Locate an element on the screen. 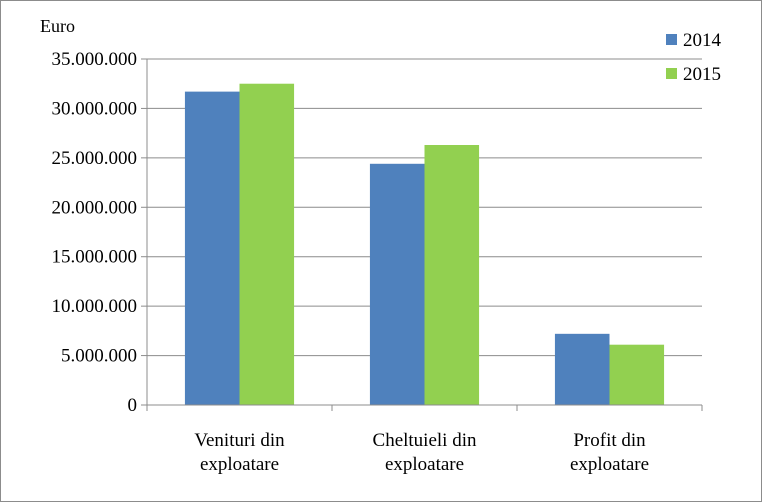  y-tick-label: 30.000.000 is located at coordinates (95, 108).